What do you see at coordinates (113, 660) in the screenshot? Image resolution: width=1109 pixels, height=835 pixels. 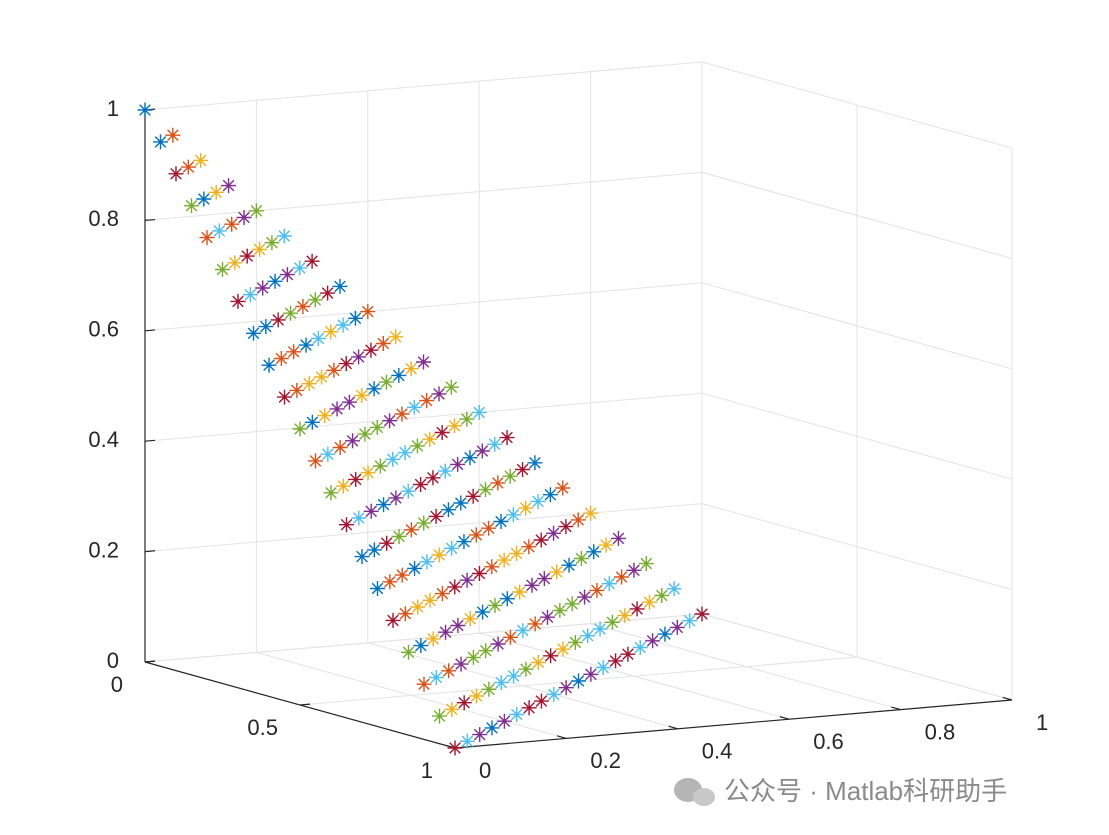 I see `z-tick-label: 0` at bounding box center [113, 660].